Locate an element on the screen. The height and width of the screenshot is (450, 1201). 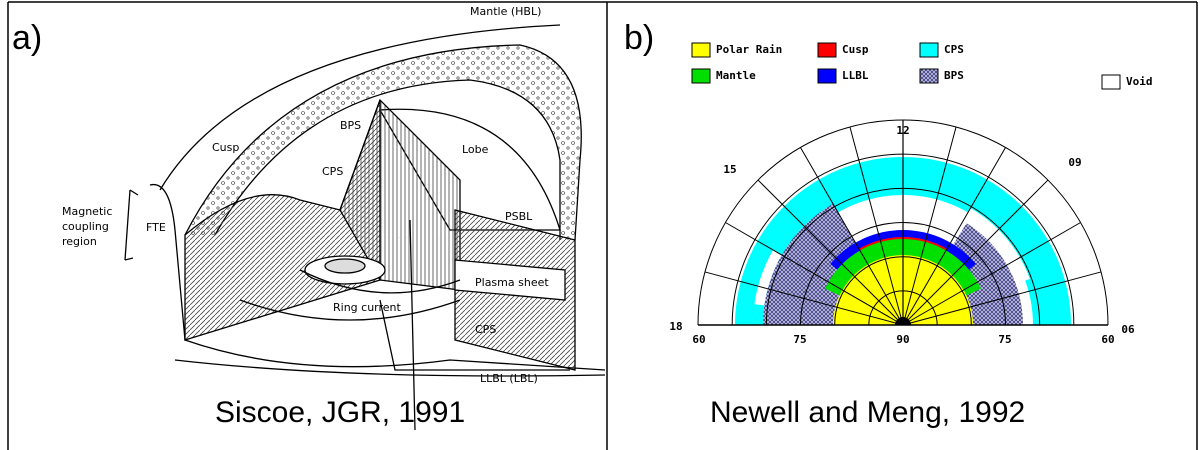
pole is located at coordinates (903, 321).